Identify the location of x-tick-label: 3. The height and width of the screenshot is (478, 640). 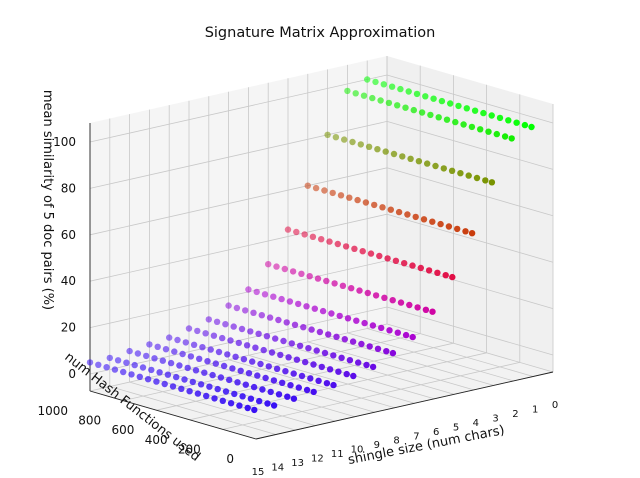
(495, 418).